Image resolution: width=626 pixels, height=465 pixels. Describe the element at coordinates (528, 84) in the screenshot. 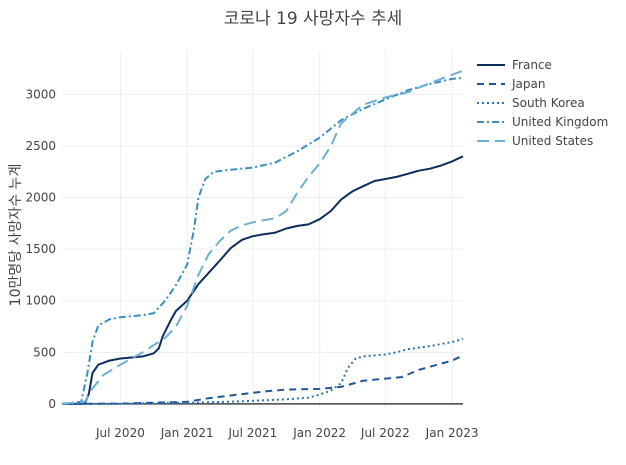

I see `legend-label: Japan` at that location.